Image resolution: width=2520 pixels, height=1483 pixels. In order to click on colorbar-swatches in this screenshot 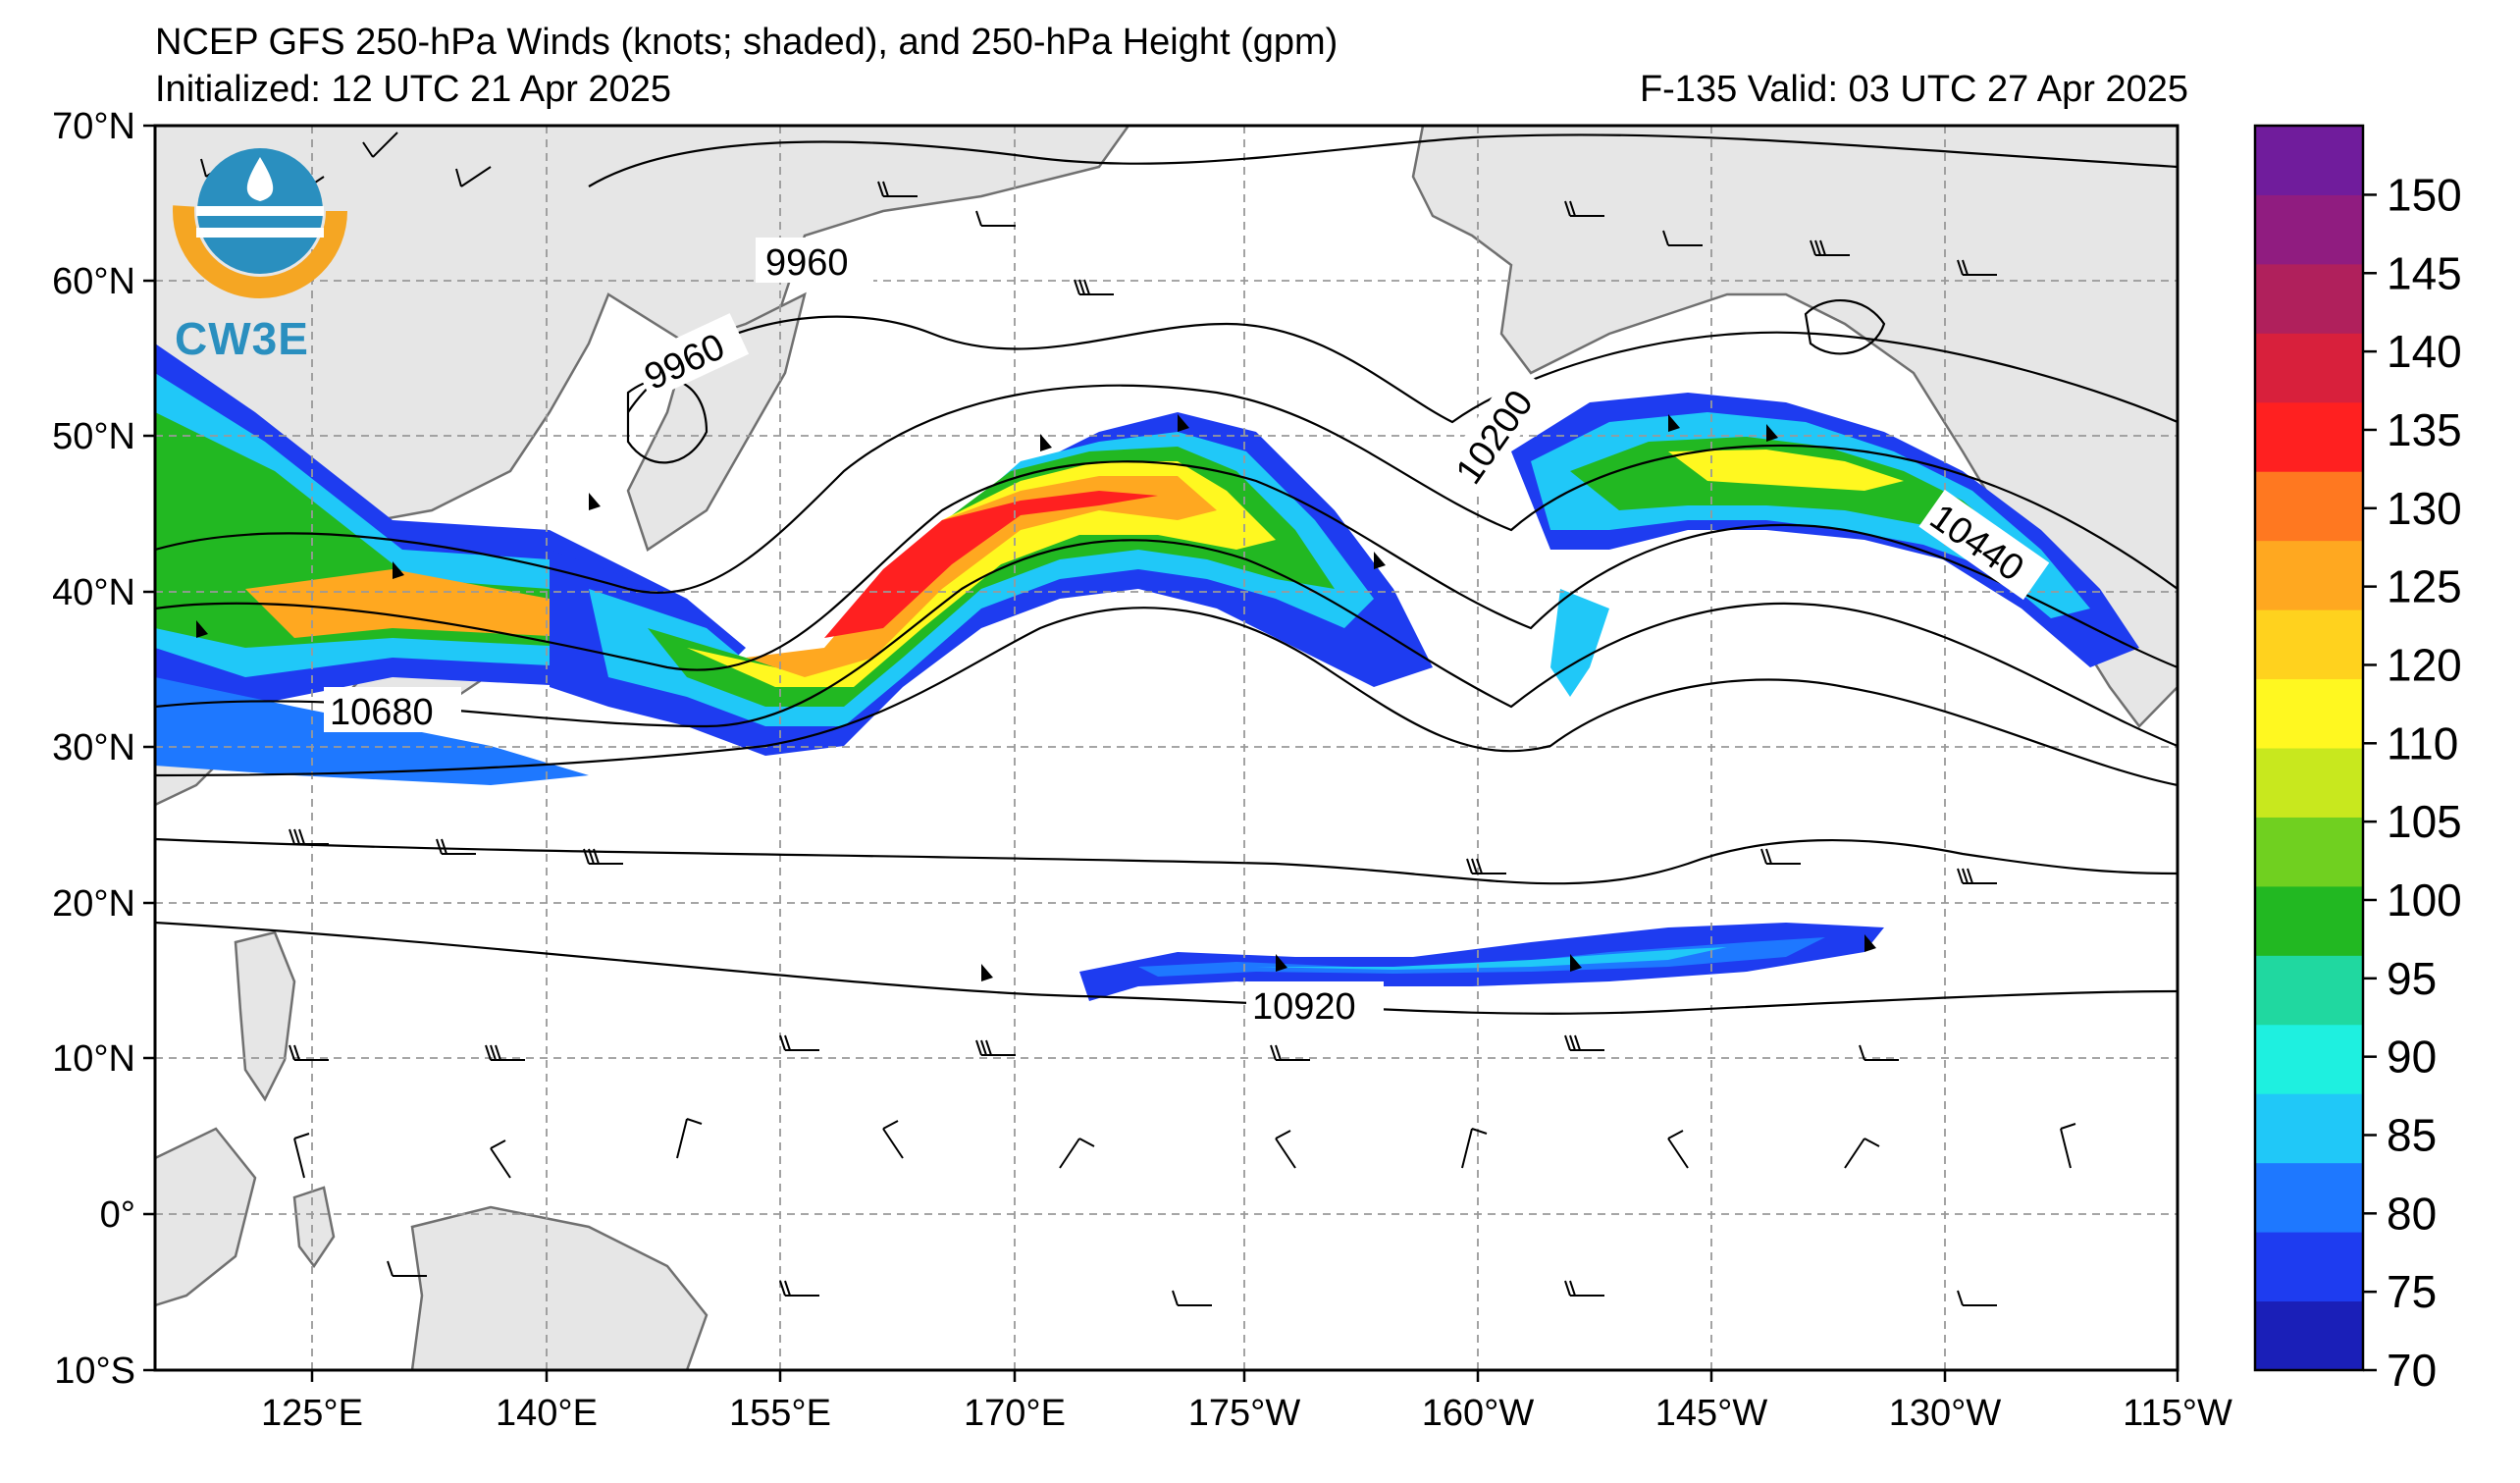, I will do `click(2309, 749)`.